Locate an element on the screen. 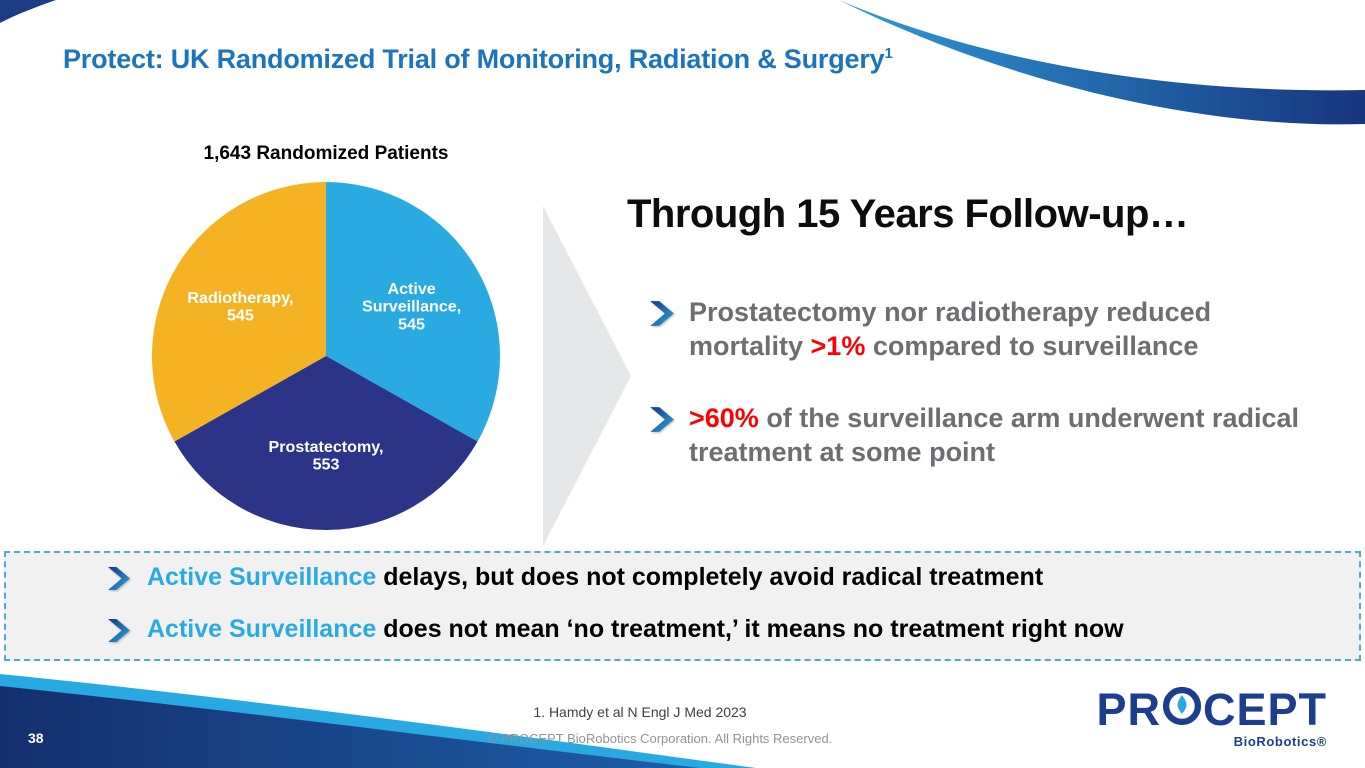 The image size is (1365, 768). slide-number: 38 is located at coordinates (36, 738).